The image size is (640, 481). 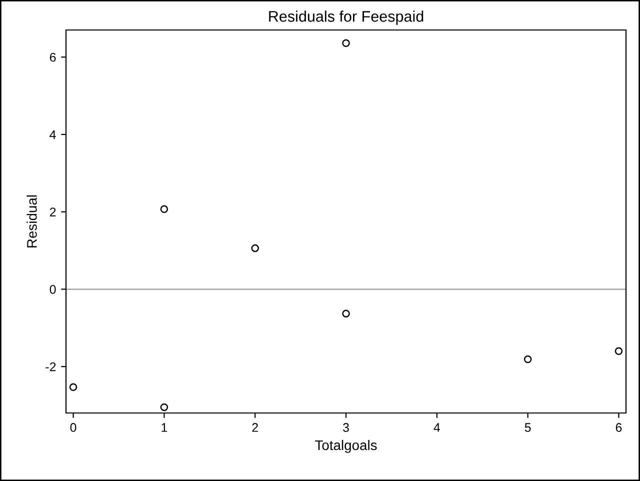 I want to click on x-tick-label: 6, so click(x=619, y=427).